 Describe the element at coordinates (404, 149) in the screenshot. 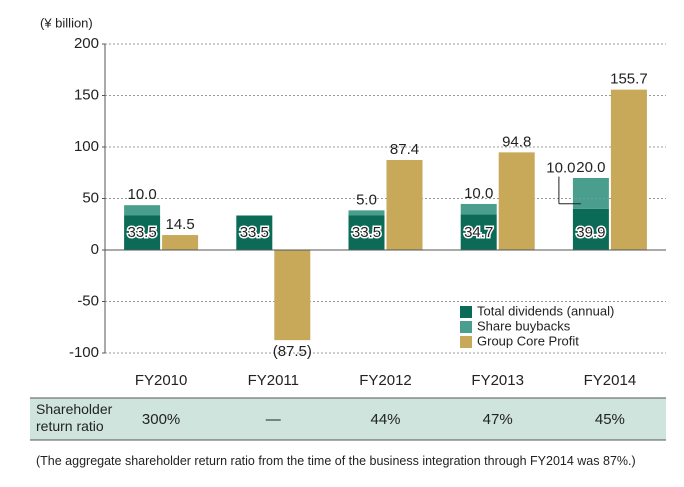

I see `data-label: 87.4` at that location.